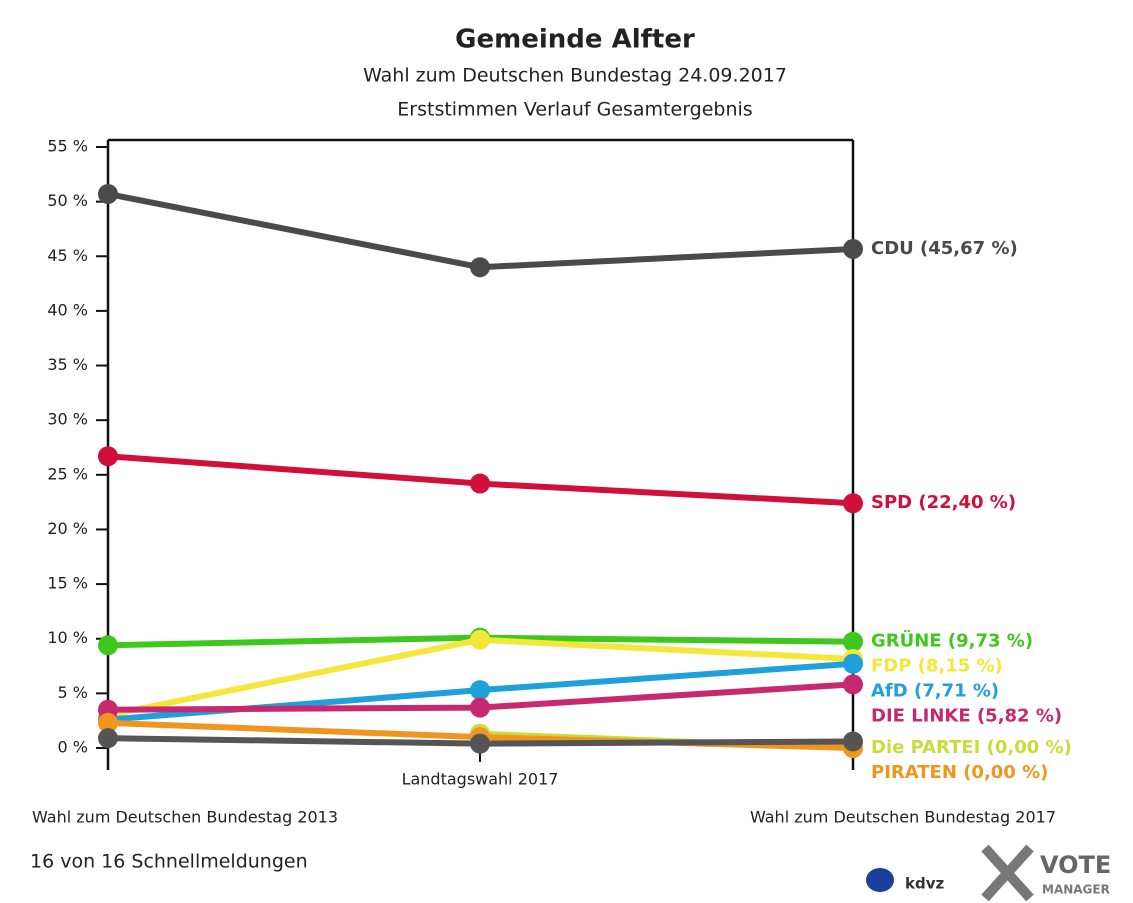 Image resolution: width=1133 pixels, height=903 pixels. Describe the element at coordinates (67, 146) in the screenshot. I see `y-tick-label: 55 %` at that location.